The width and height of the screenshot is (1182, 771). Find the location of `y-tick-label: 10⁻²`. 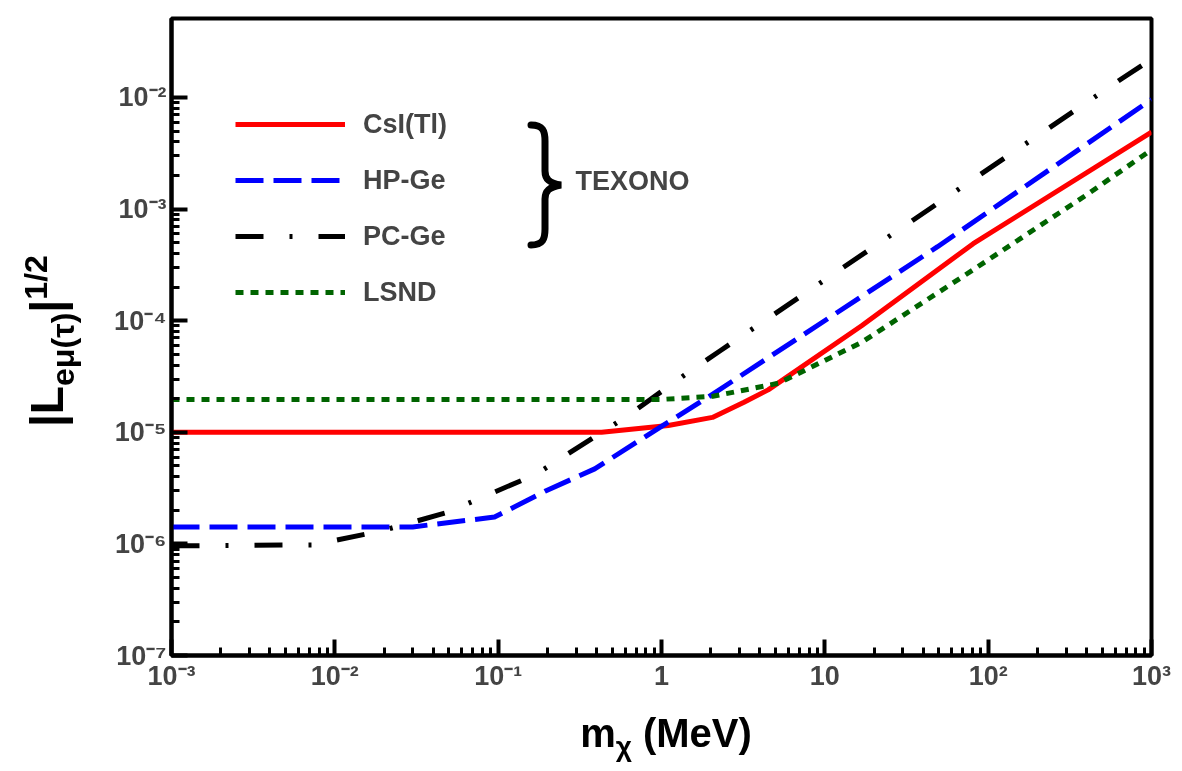

y-tick-label: 10⁻² is located at coordinates (142, 97).